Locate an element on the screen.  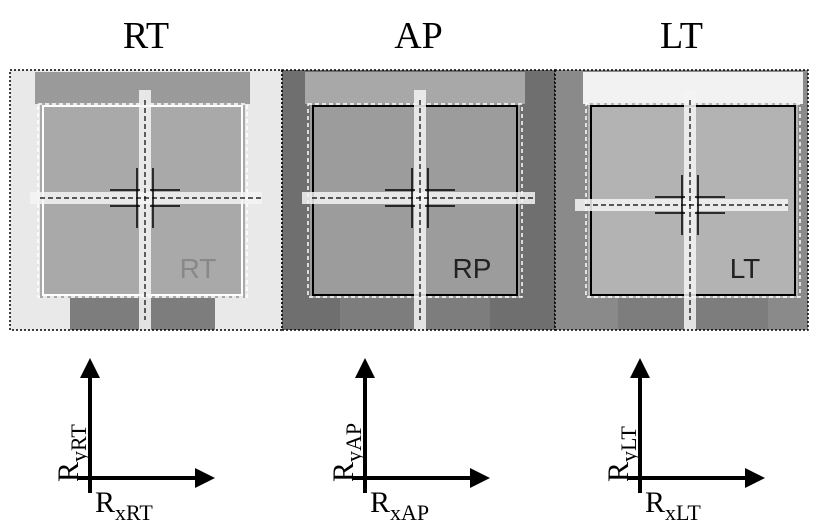
x-axis-label: RxAP is located at coordinates (399, 505).